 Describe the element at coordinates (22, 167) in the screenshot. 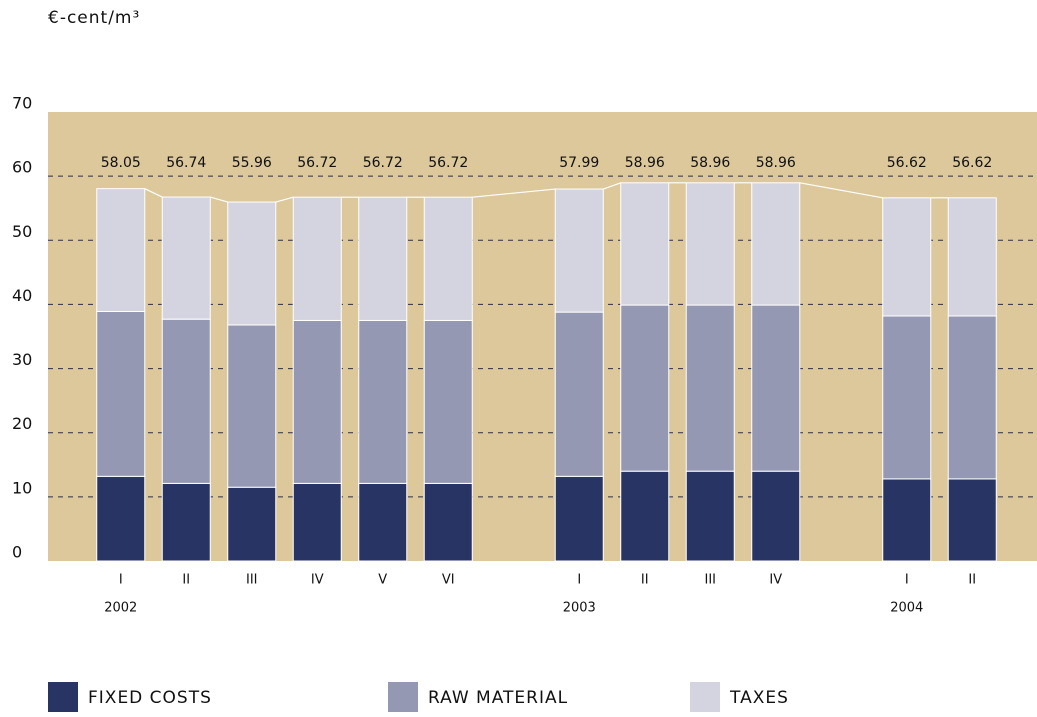

I see `y-tick-label: 60` at that location.